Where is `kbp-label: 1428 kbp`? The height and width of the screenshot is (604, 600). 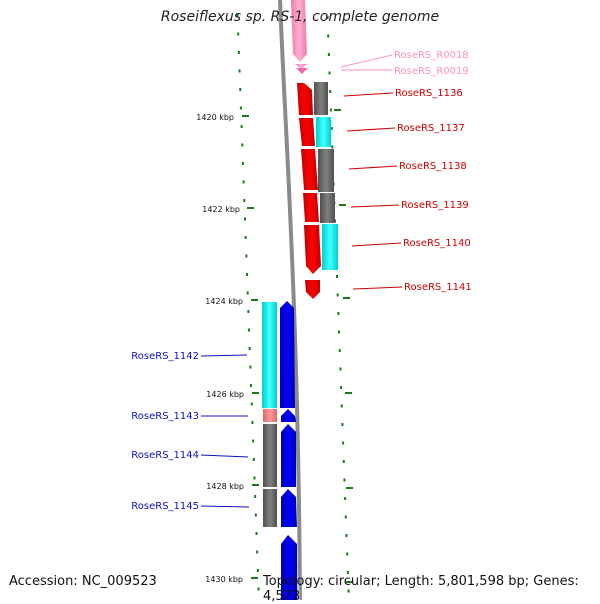 kbp-label: 1428 kbp is located at coordinates (225, 486).